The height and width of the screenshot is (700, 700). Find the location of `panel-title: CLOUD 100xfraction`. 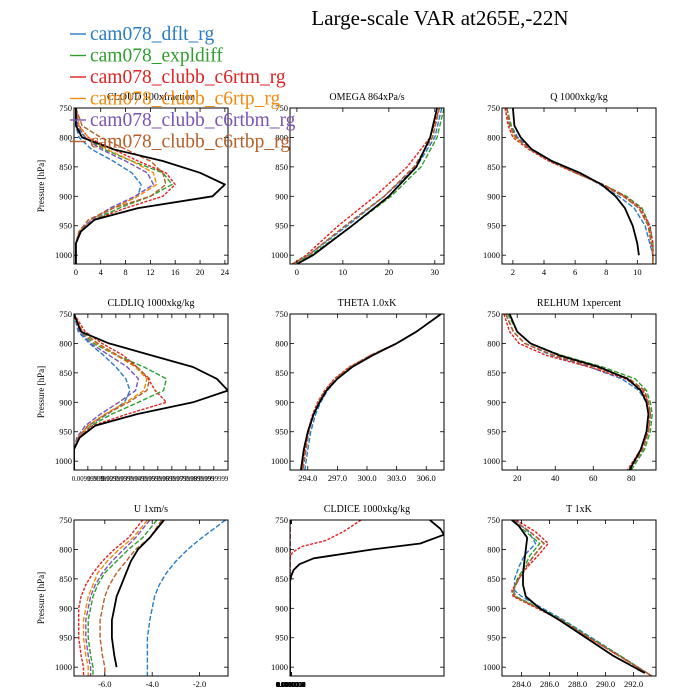

panel-title: CLOUD 100xfraction is located at coordinates (151, 97).